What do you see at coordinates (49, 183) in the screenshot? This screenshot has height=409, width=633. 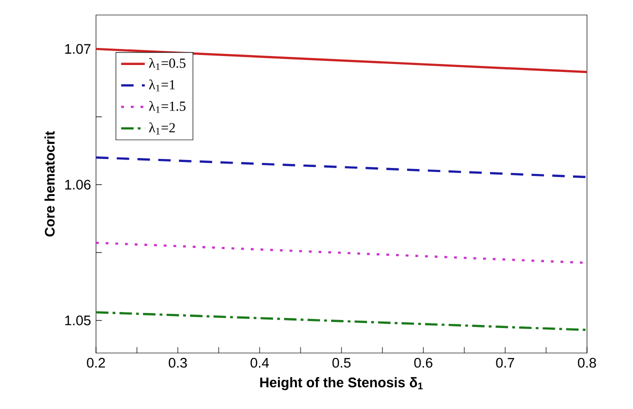 I see `y-axis-title: Core hematocrit` at bounding box center [49, 183].